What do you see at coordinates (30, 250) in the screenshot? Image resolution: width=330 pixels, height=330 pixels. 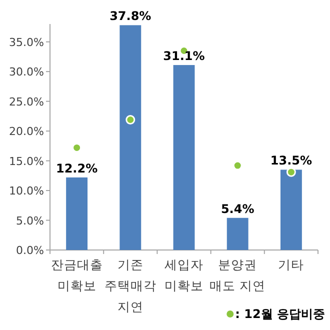 I see `y-tick-label: 0.0%` at bounding box center [30, 250].